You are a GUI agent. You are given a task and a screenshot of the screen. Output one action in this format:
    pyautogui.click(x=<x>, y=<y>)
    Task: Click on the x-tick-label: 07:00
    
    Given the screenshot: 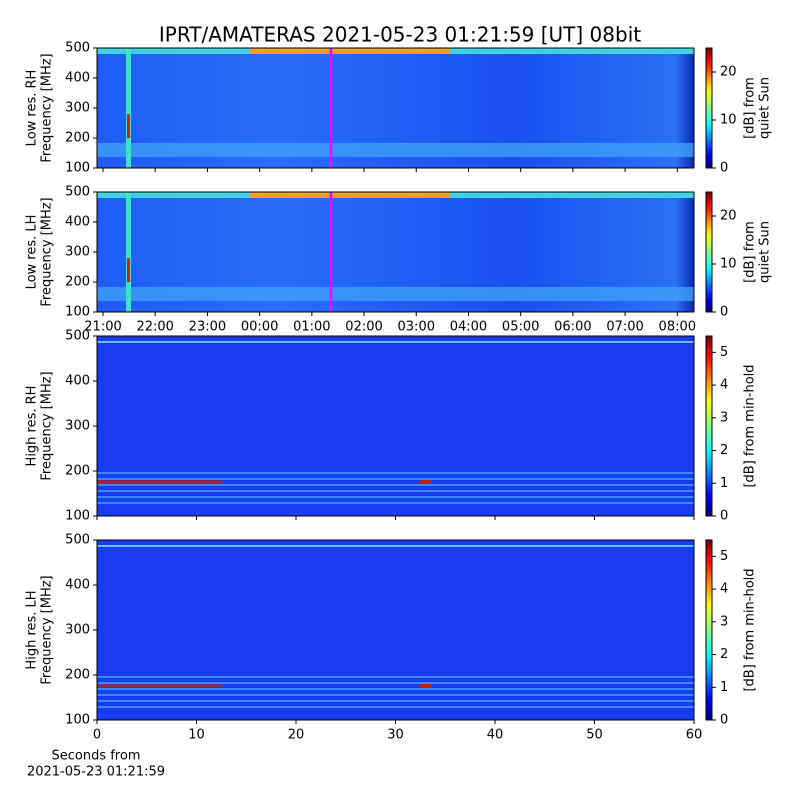 What is the action you would take?
    pyautogui.click(x=624, y=327)
    